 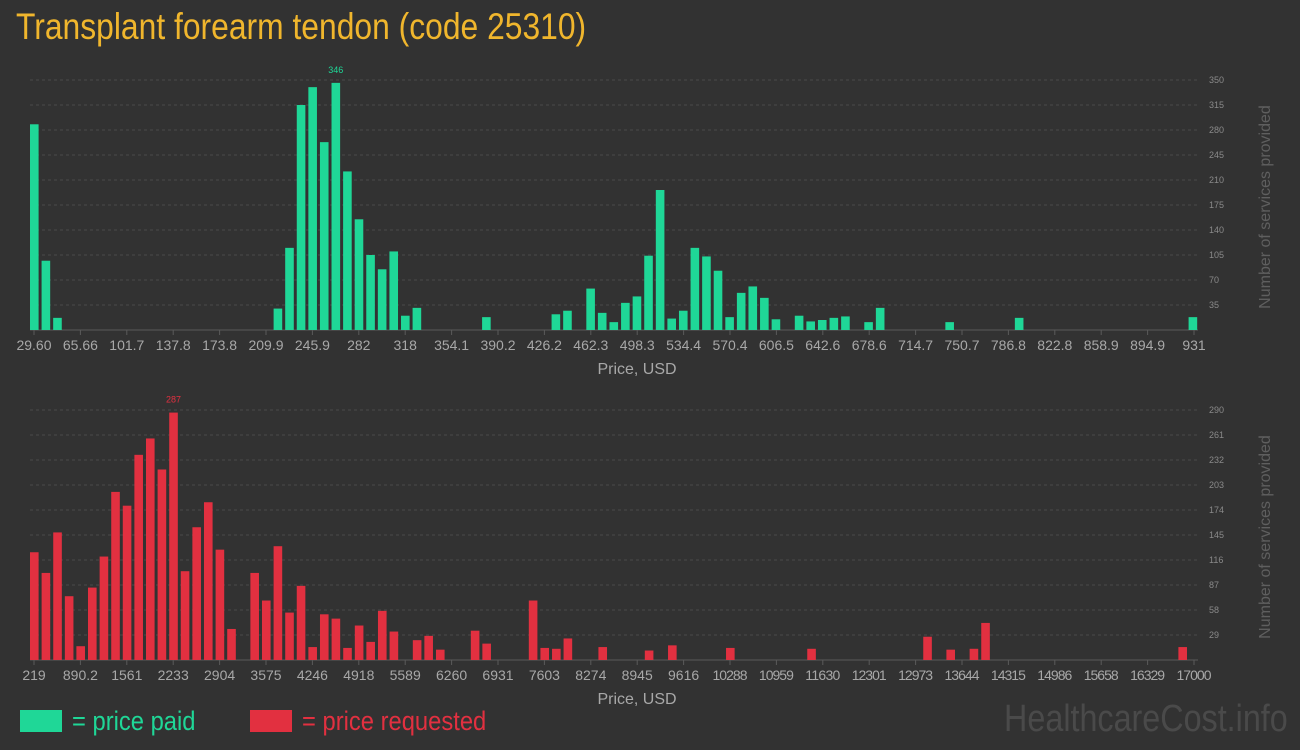 I want to click on requested-x-tick-label: 3575, so click(x=265, y=675).